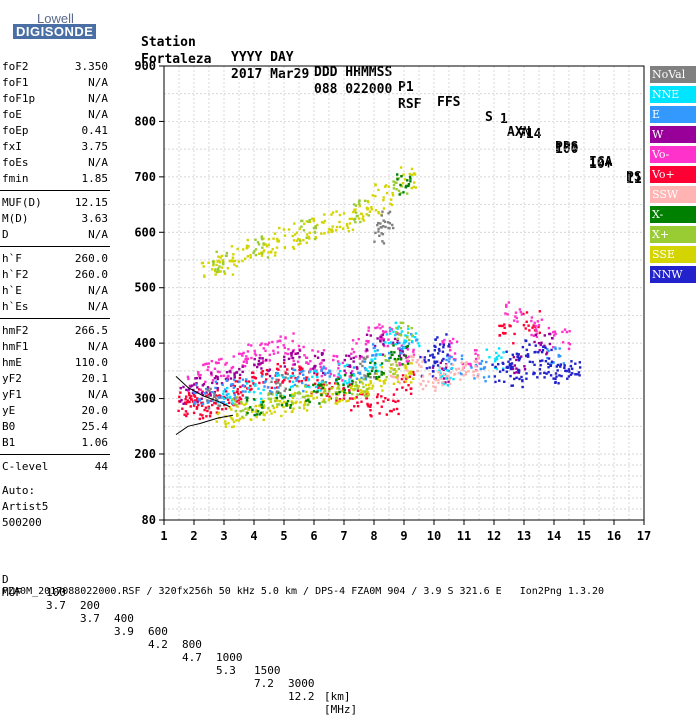 The image size is (700, 716). Describe the element at coordinates (55, 132) in the screenshot. I see `param-row-foep: foEp 0.41` at that location.